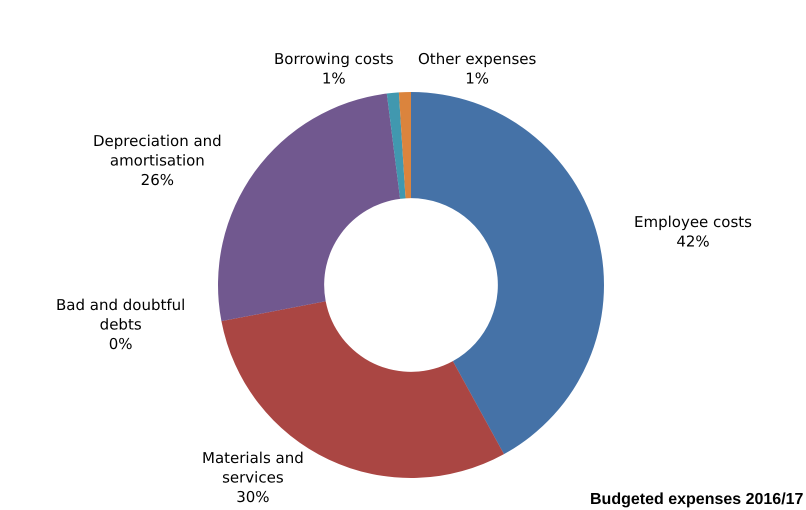  What do you see at coordinates (120, 344) in the screenshot?
I see `text: 0%` at bounding box center [120, 344].